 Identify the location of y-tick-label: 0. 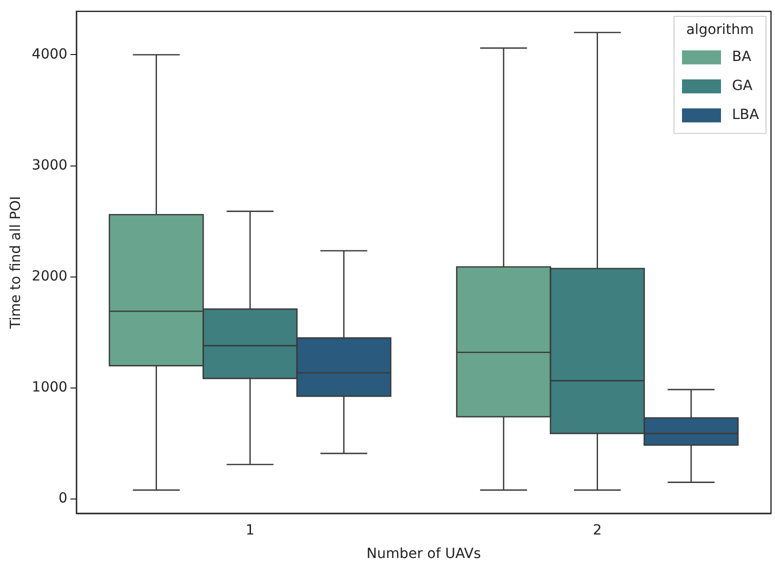
(63, 498).